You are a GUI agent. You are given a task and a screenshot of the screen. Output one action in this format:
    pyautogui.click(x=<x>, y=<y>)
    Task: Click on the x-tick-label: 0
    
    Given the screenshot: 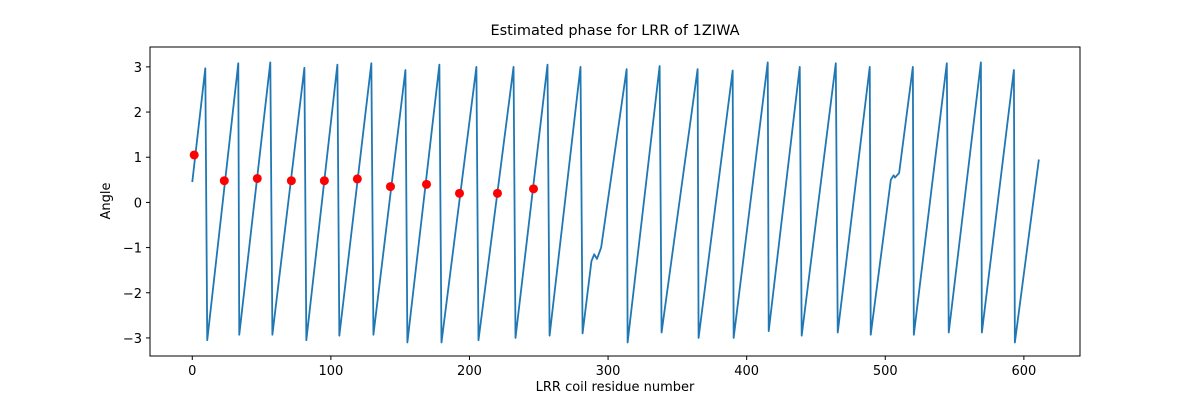 What is the action you would take?
    pyautogui.click(x=192, y=371)
    